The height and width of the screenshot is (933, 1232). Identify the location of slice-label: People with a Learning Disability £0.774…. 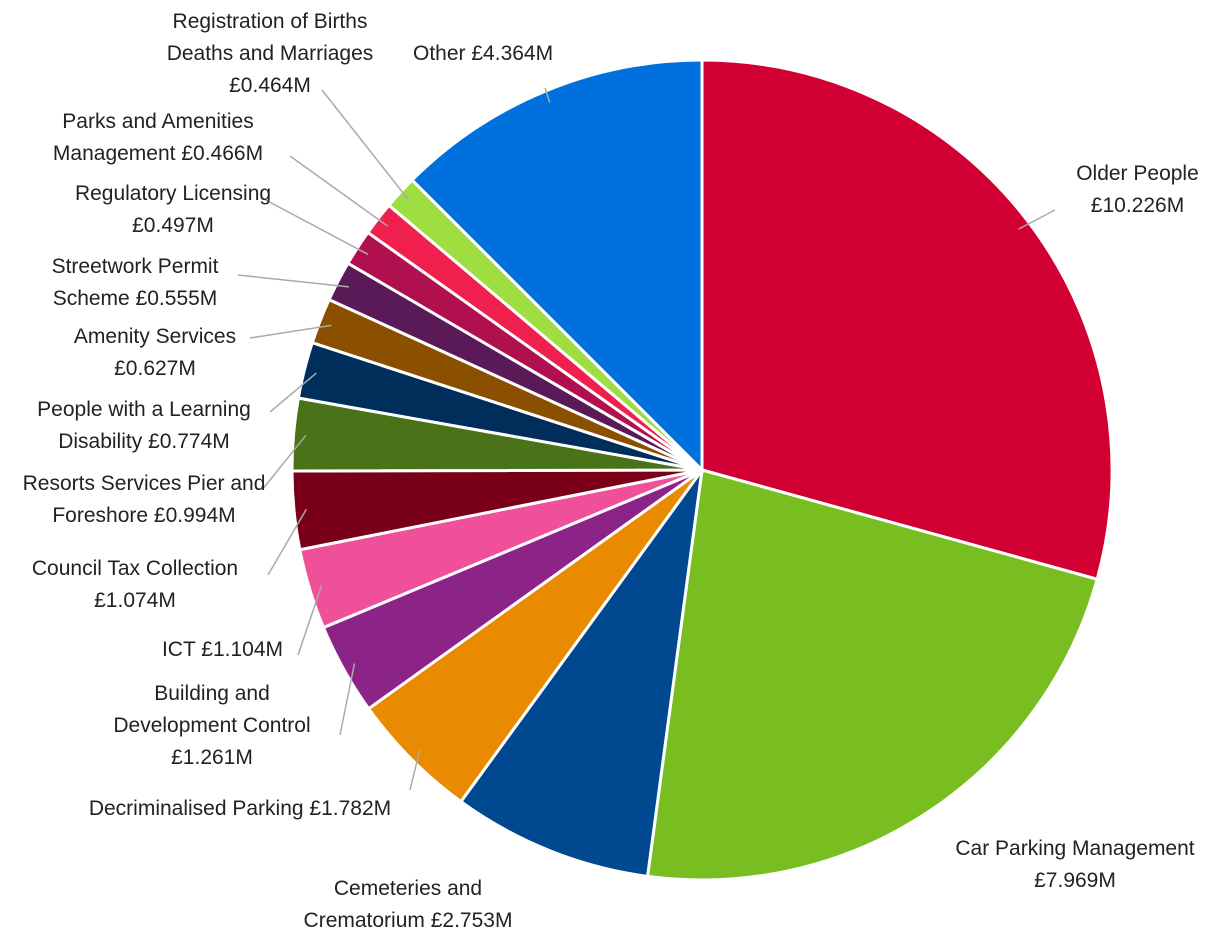
(144, 426).